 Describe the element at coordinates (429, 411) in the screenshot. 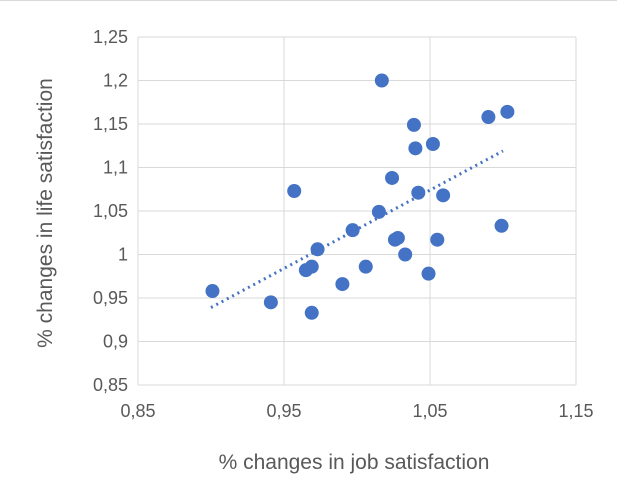

I see `x-tick-label: 1,05` at that location.